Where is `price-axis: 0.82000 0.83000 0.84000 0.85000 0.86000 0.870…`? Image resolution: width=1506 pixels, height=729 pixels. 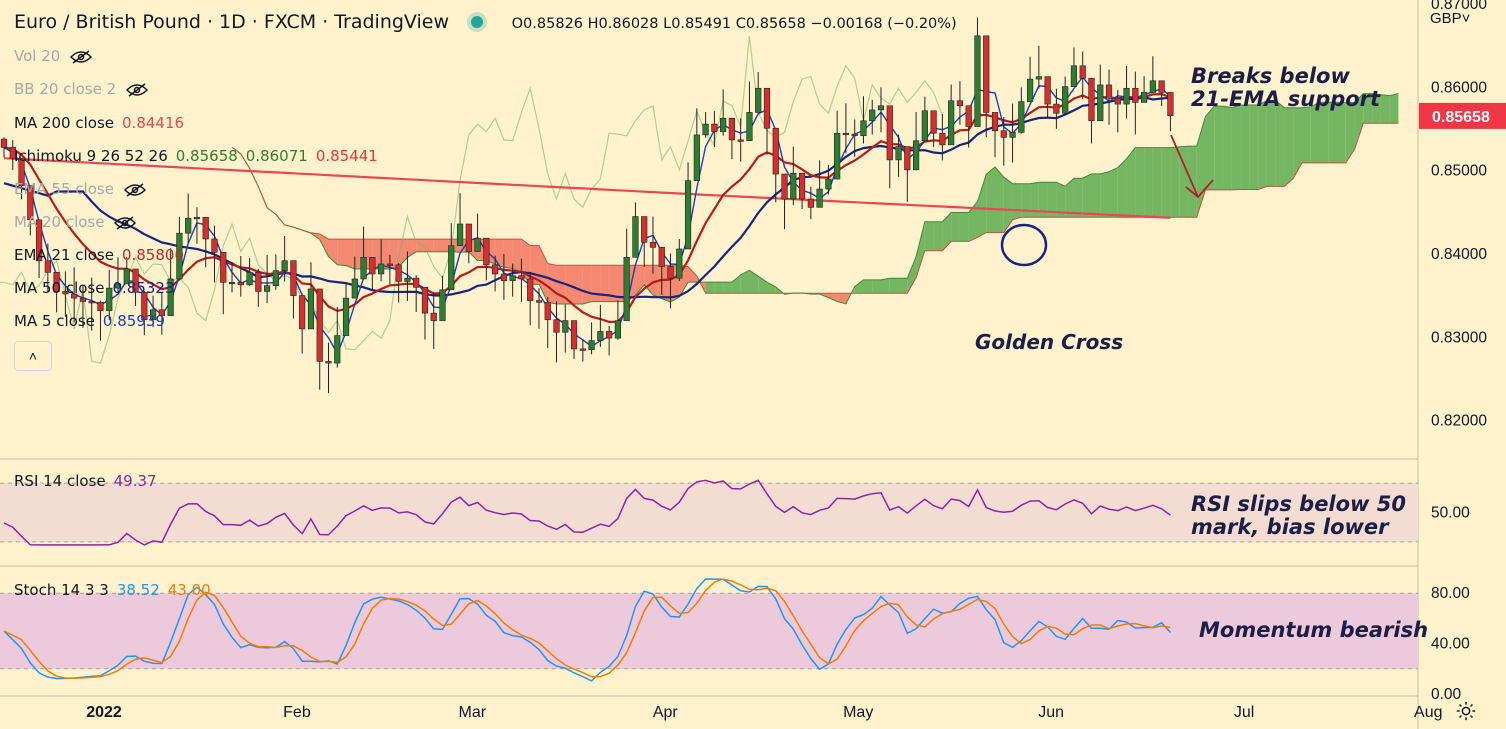
price-axis: 0.82000 0.83000 0.84000 0.85000 0.86000 0.870… is located at coordinates (1461, 364).